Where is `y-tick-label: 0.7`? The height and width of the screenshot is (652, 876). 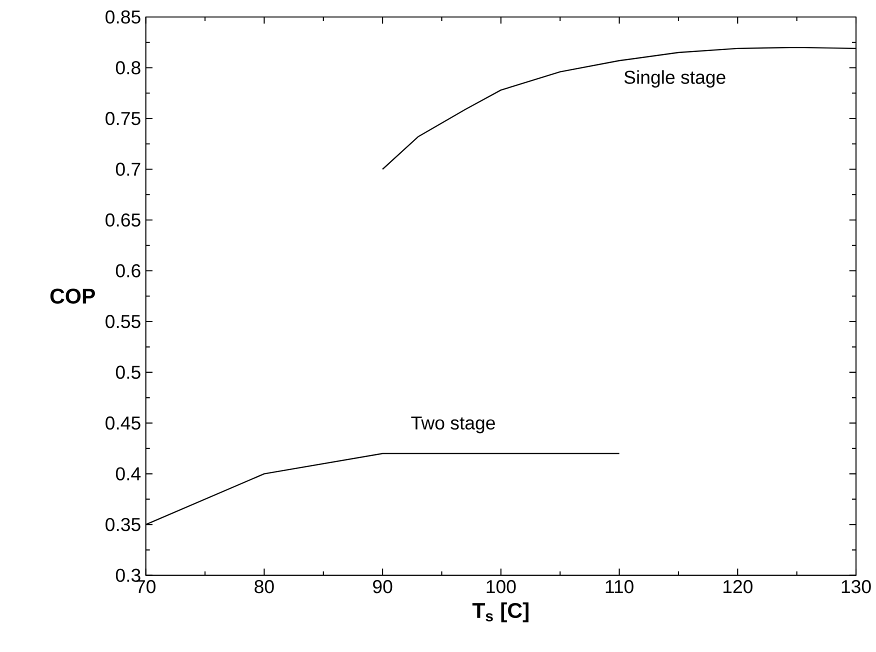
y-tick-label: 0.7 is located at coordinates (128, 169).